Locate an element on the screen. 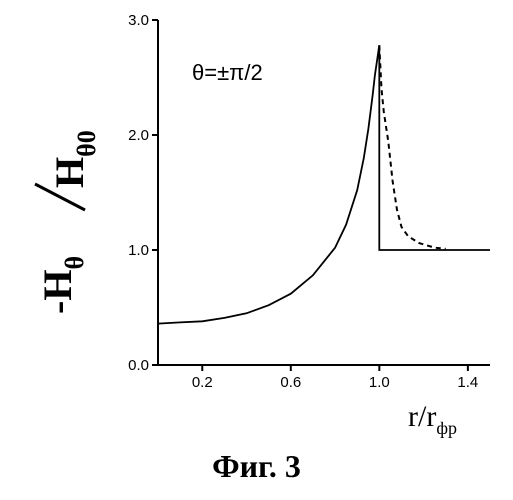 Image resolution: width=513 pixels, height=500 pixels. x-label-base: r/r is located at coordinates (422, 416).